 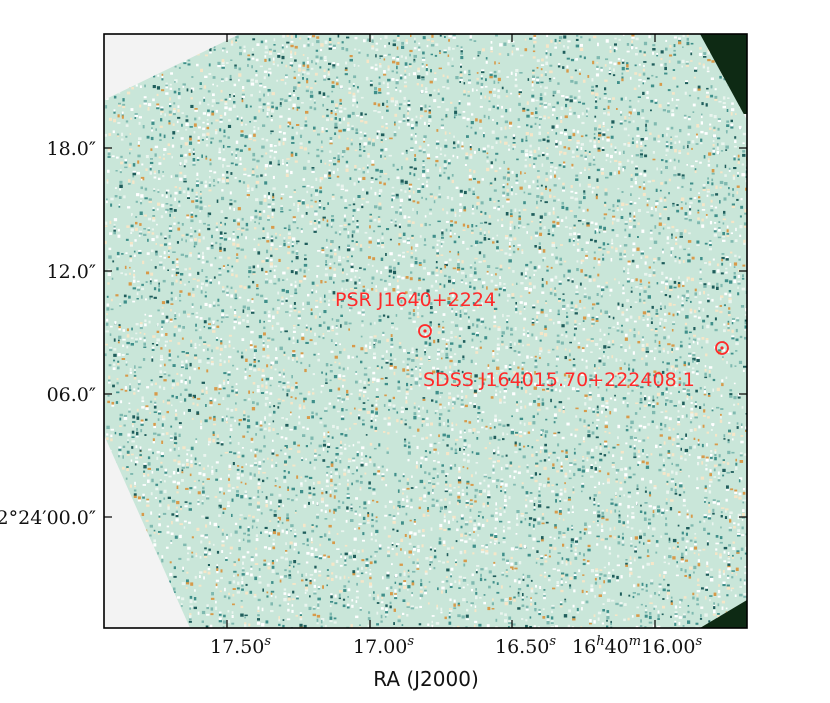 I want to click on source-label-psr: PSR J1640+2224, so click(x=415, y=300).